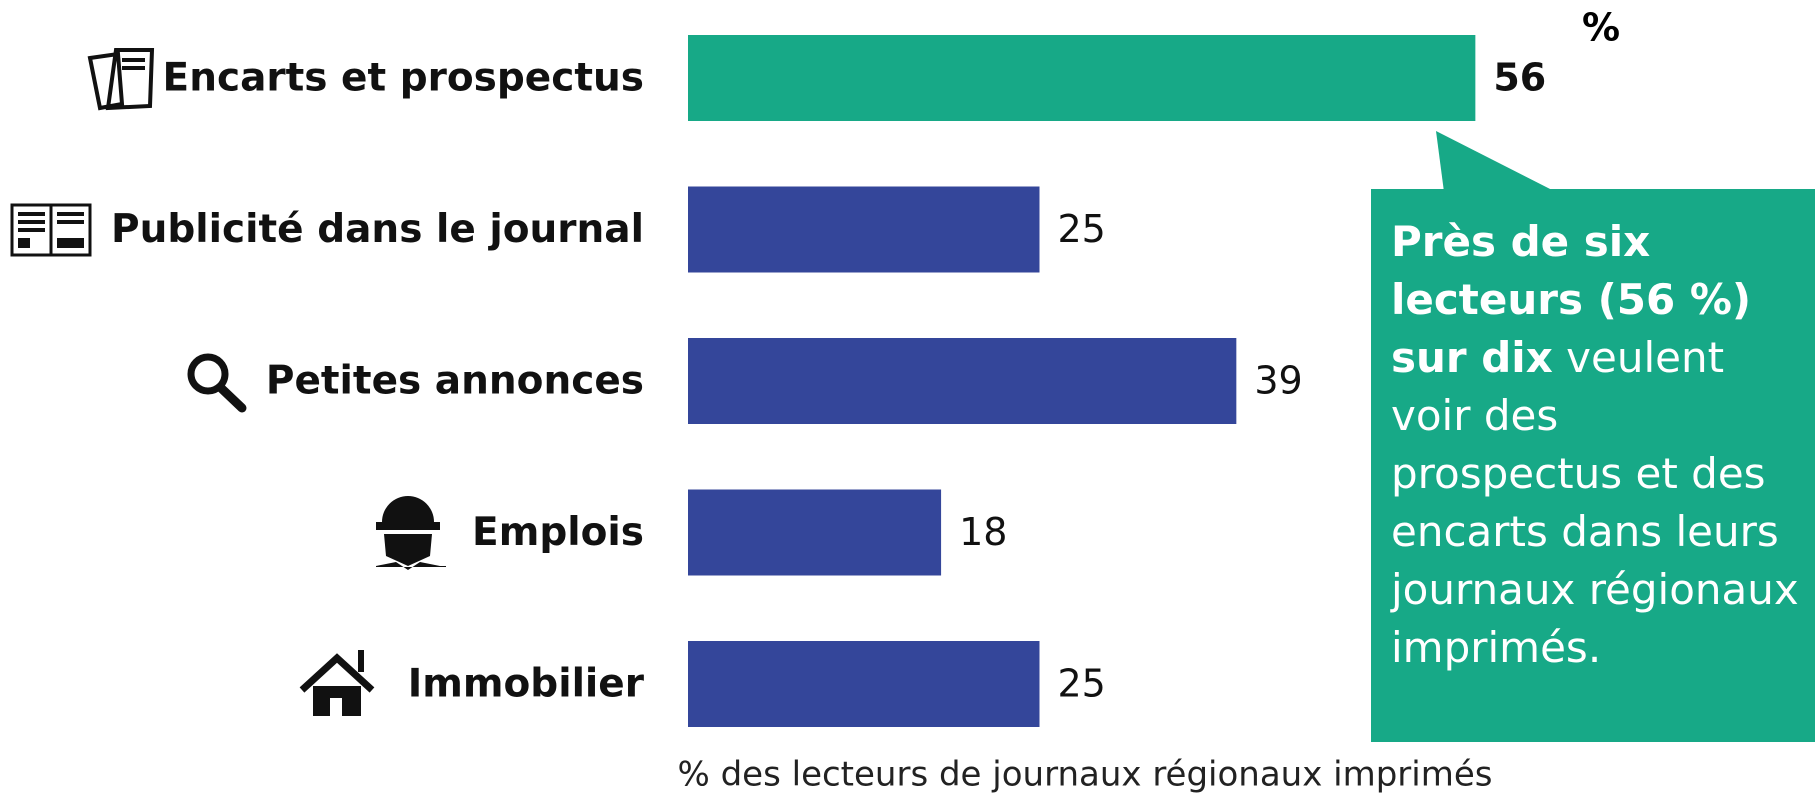 This screenshot has width=1818, height=799. I want to click on icon-leaflet, so click(121, 79).